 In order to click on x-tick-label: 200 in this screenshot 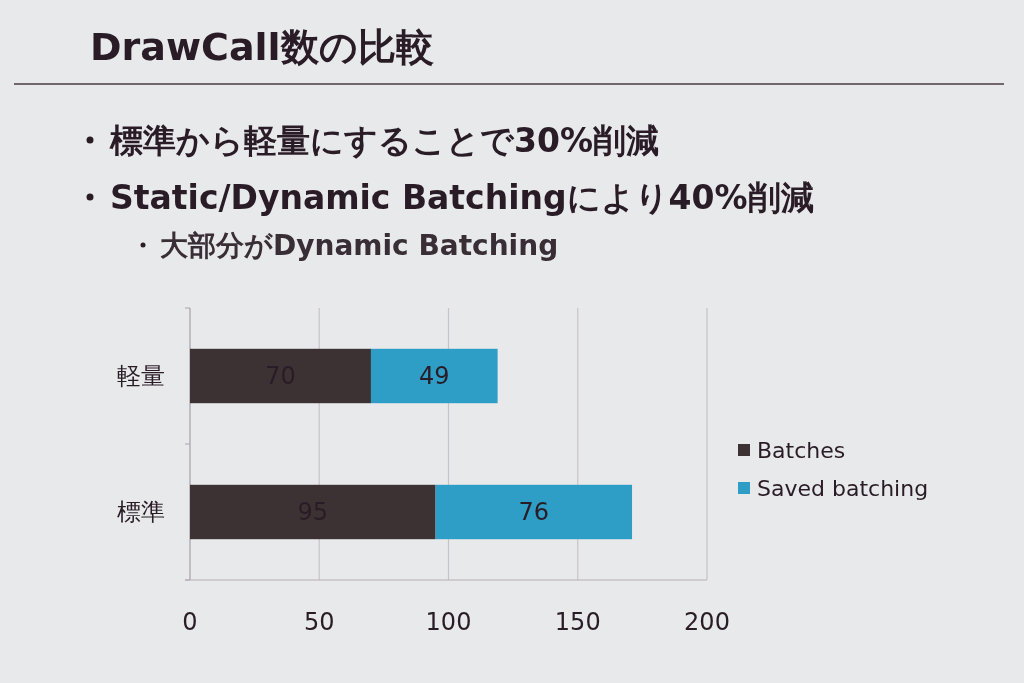, I will do `click(707, 622)`.